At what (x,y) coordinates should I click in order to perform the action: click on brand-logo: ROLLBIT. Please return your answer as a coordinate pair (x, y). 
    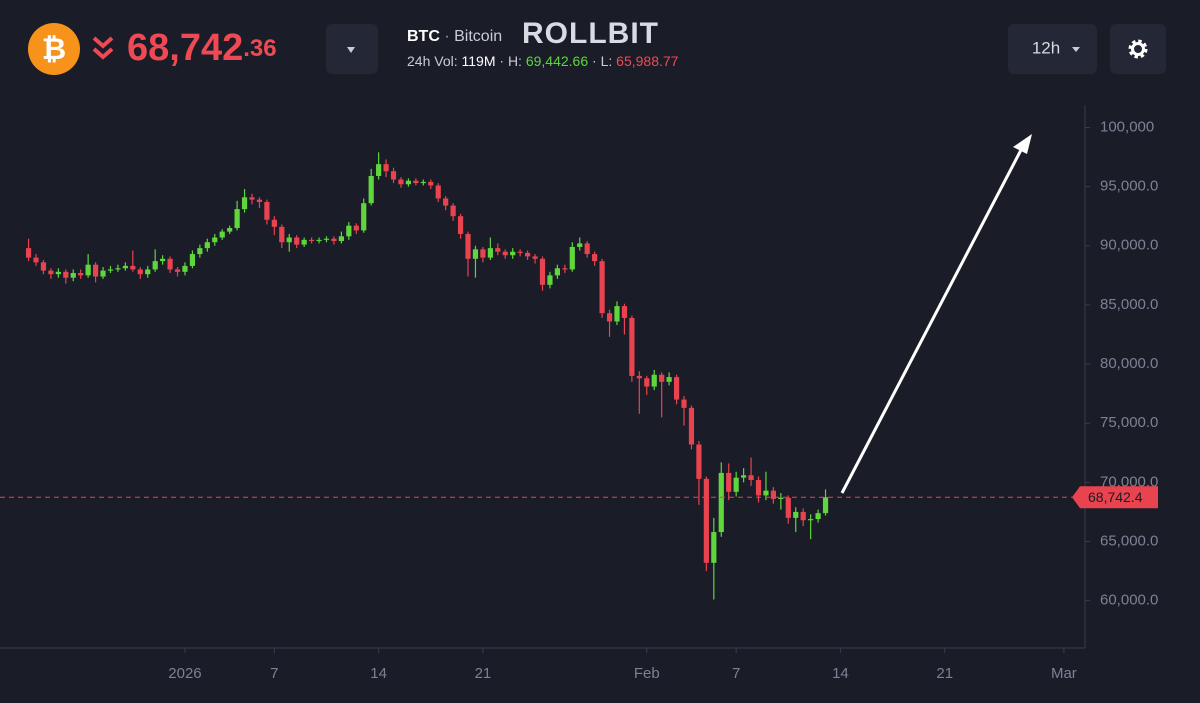
    Looking at the image, I should click on (590, 33).